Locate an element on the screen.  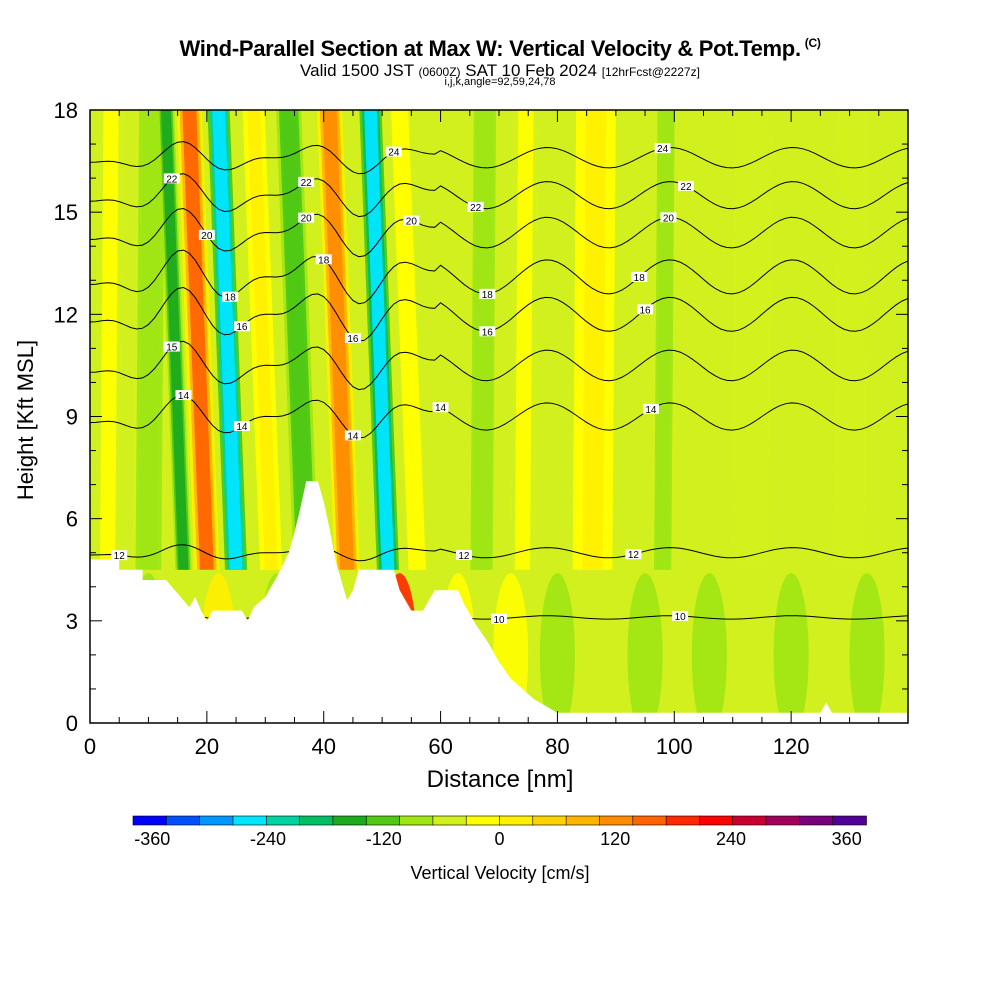
x-tick-label: 20 is located at coordinates (207, 746).